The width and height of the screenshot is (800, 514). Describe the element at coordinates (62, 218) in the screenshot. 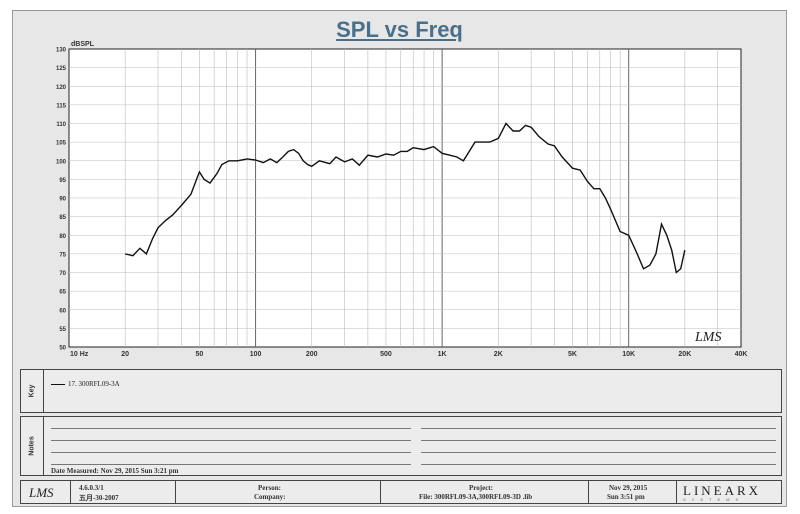

I see `y-tick-label: 85` at that location.